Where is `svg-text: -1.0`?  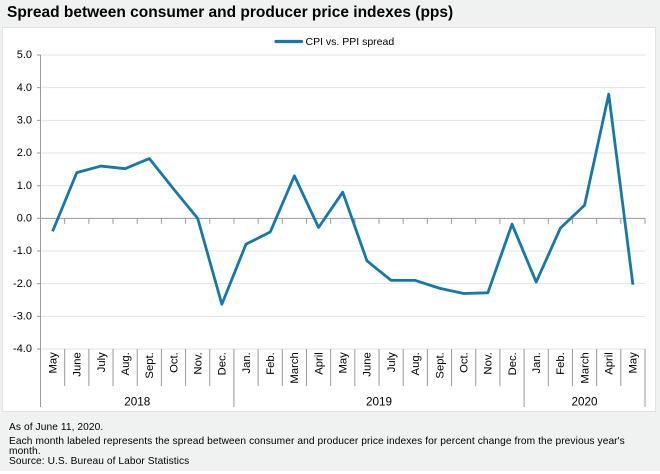 svg-text: -1.0 is located at coordinates (22, 251).